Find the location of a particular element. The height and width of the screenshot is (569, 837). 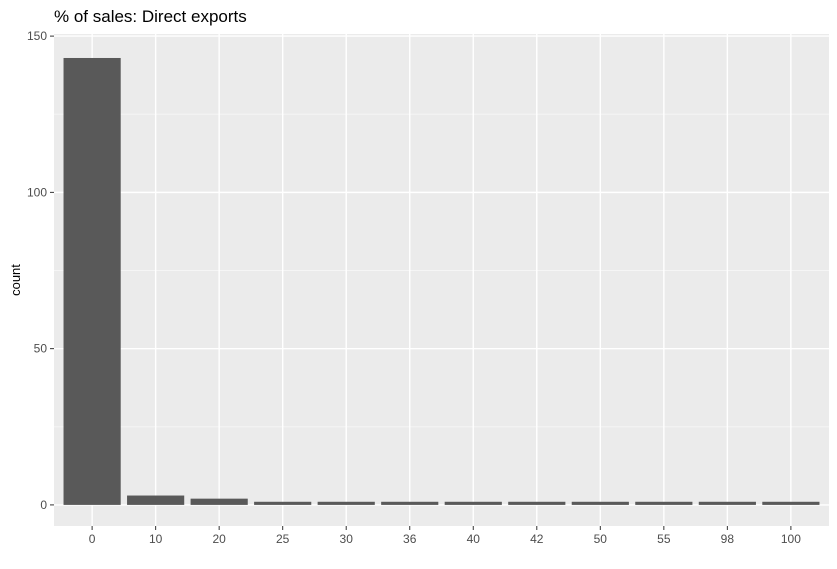

y-axis-title: count is located at coordinates (15, 280).